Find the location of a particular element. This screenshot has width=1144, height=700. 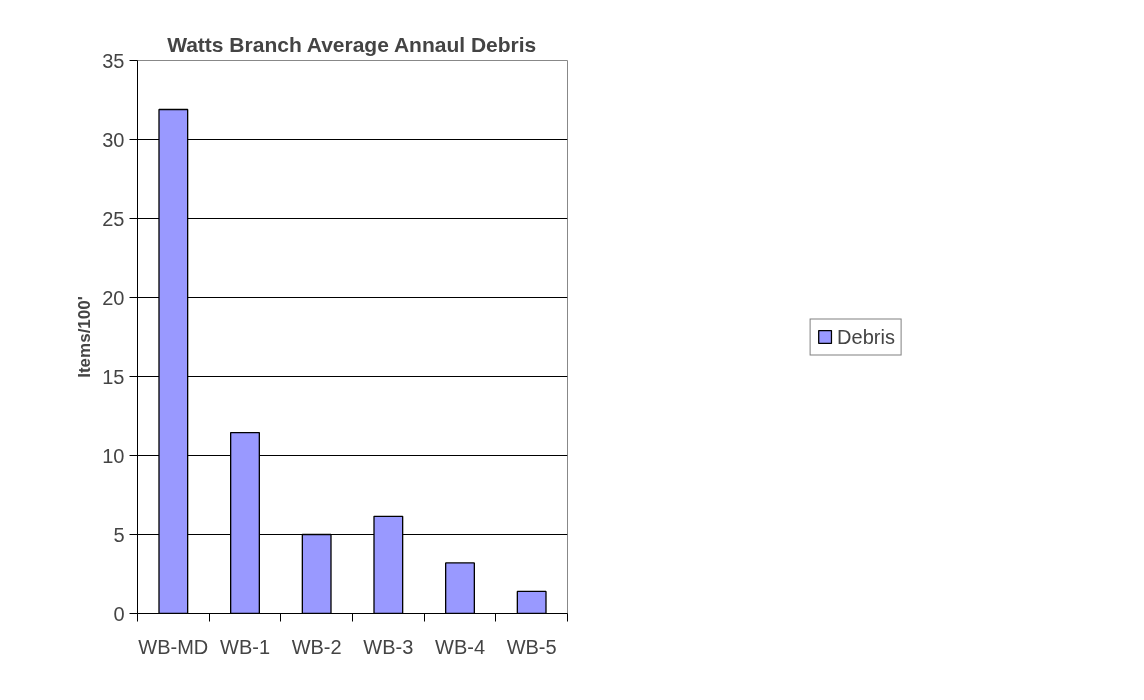

x-tick-label: WB-1 is located at coordinates (245, 646).